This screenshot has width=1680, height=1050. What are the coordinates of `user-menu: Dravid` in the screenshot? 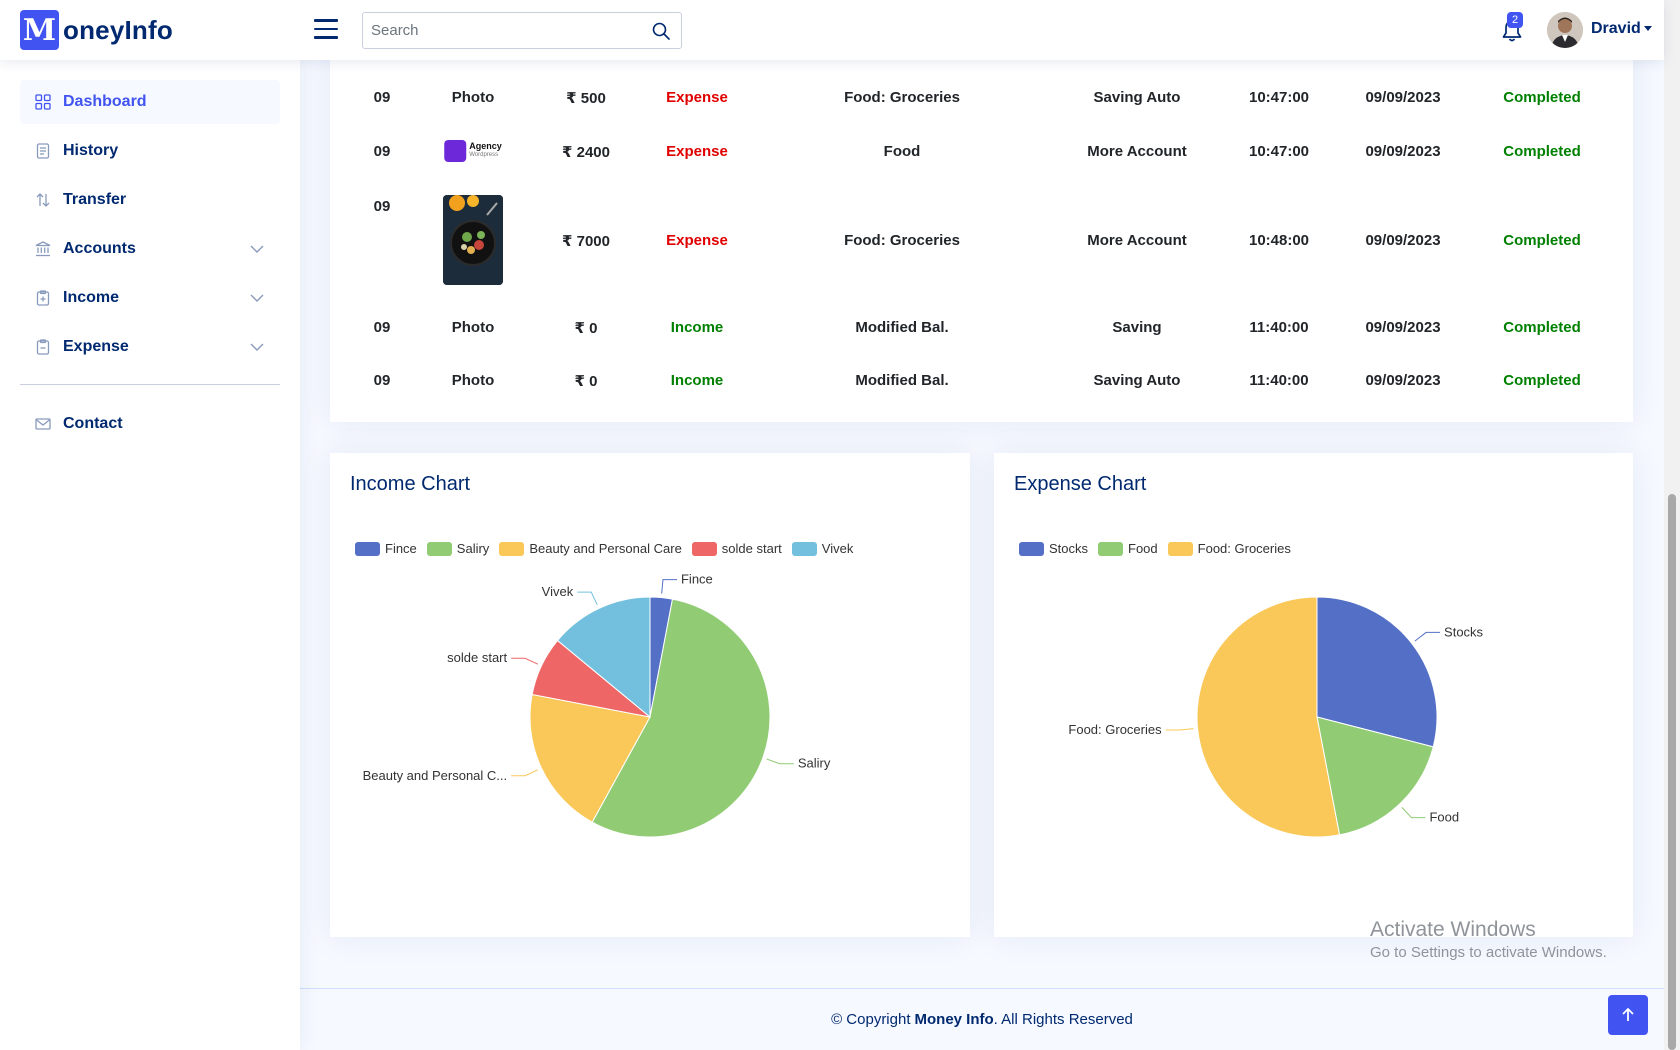 It's located at (1621, 29).